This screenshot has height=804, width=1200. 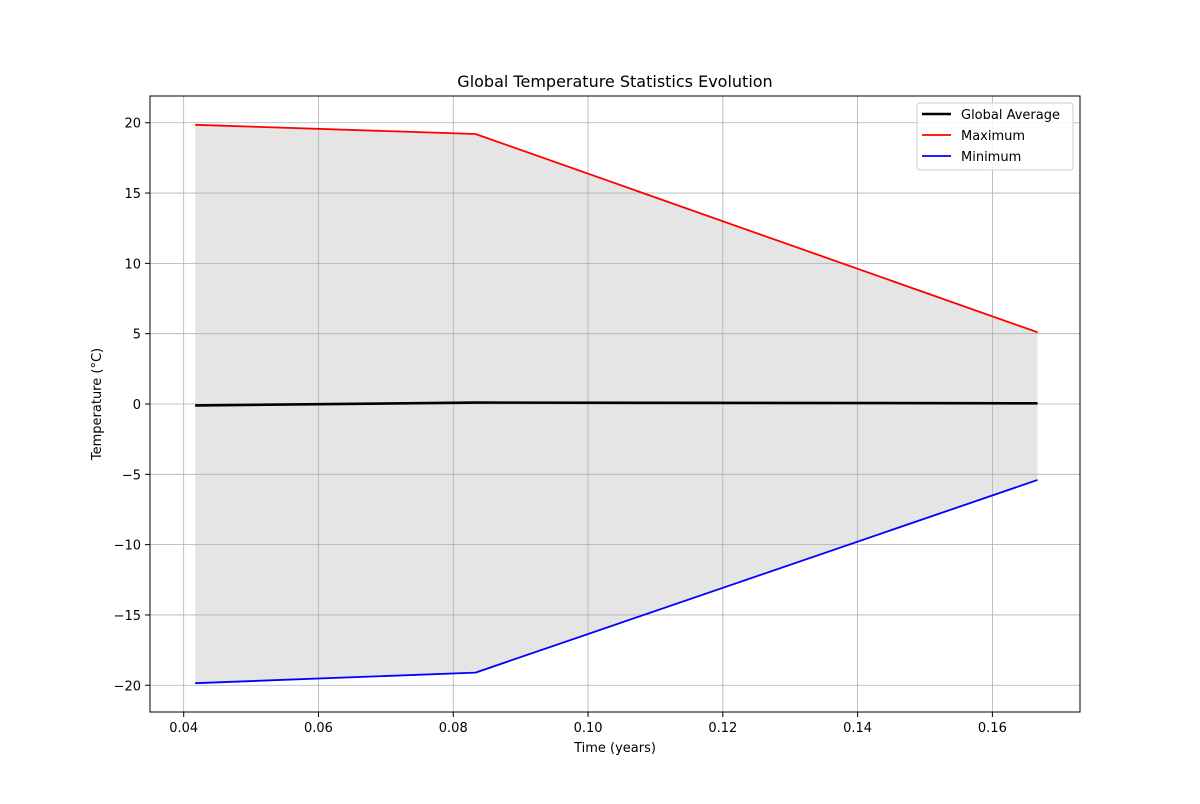 I want to click on legend: Global Average Maximum Minimum, so click(x=995, y=136).